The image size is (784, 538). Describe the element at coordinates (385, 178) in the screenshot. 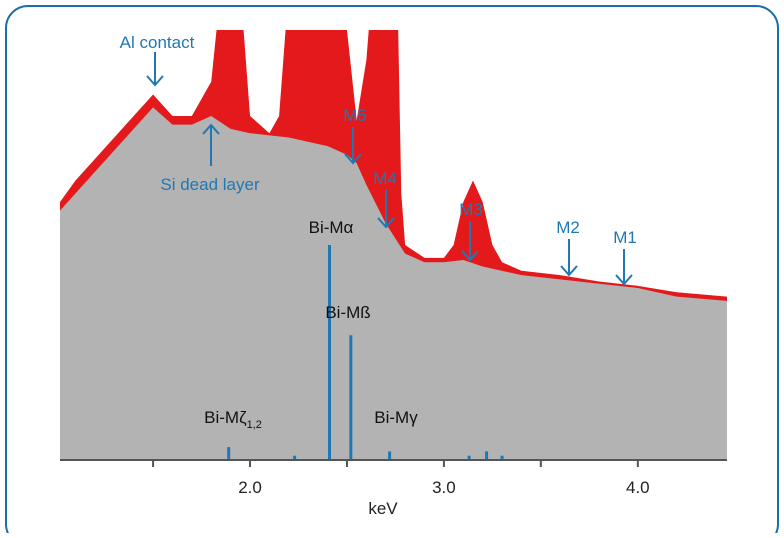

I see `annotation: M4` at that location.